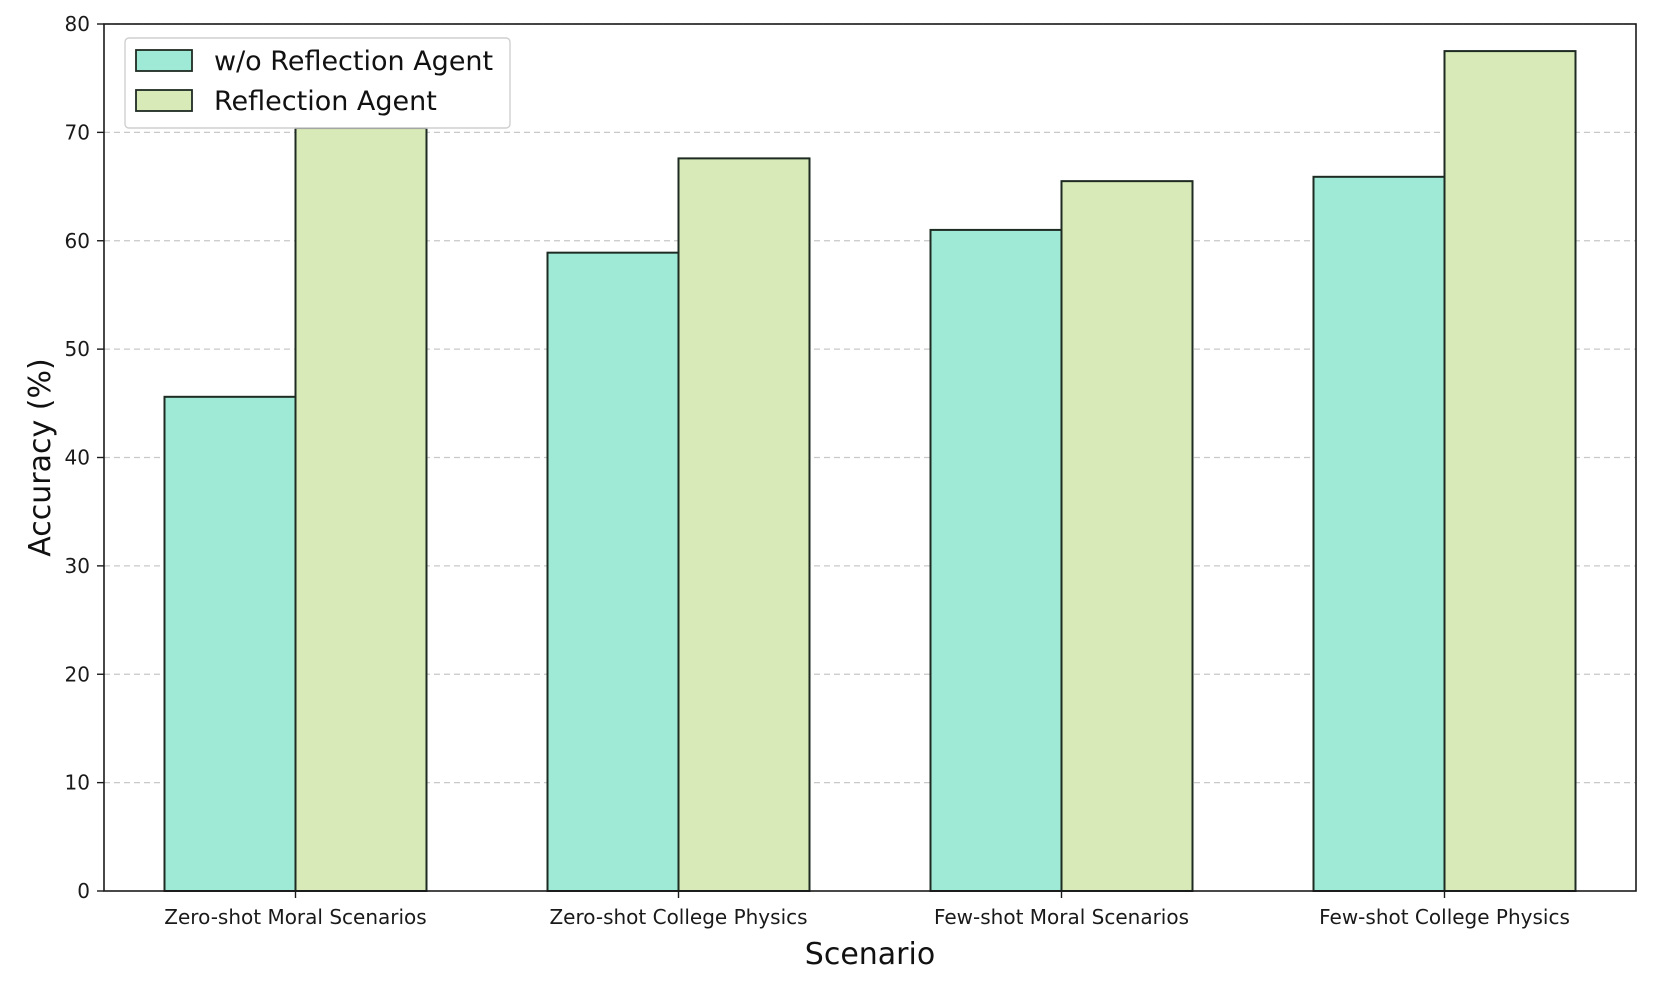  Describe the element at coordinates (77, 783) in the screenshot. I see `y-tick-label: 10` at that location.